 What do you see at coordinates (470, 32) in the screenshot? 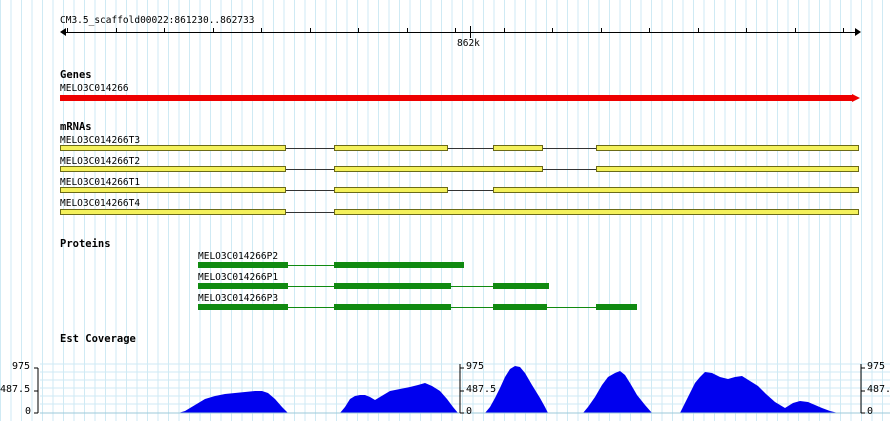
I see `ruler-major-tick` at bounding box center [470, 32].